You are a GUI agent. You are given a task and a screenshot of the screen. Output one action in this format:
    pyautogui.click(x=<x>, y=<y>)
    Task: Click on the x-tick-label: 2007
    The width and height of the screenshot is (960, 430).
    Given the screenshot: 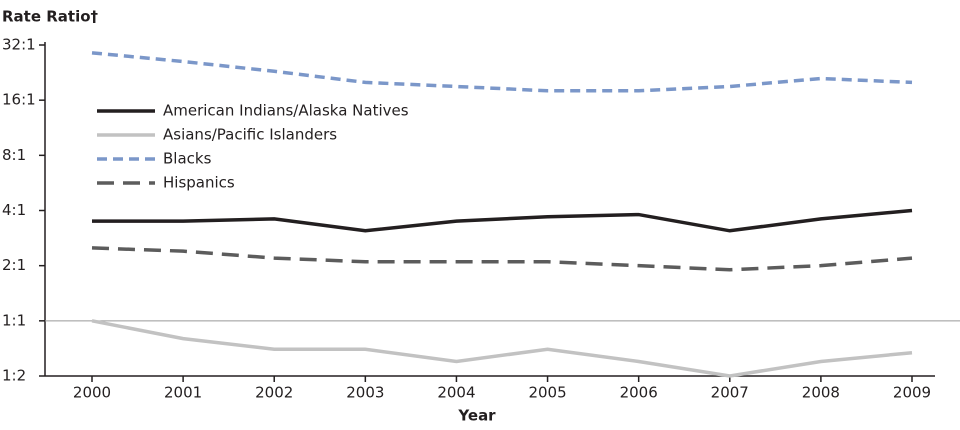 What is the action you would take?
    pyautogui.click(x=730, y=393)
    